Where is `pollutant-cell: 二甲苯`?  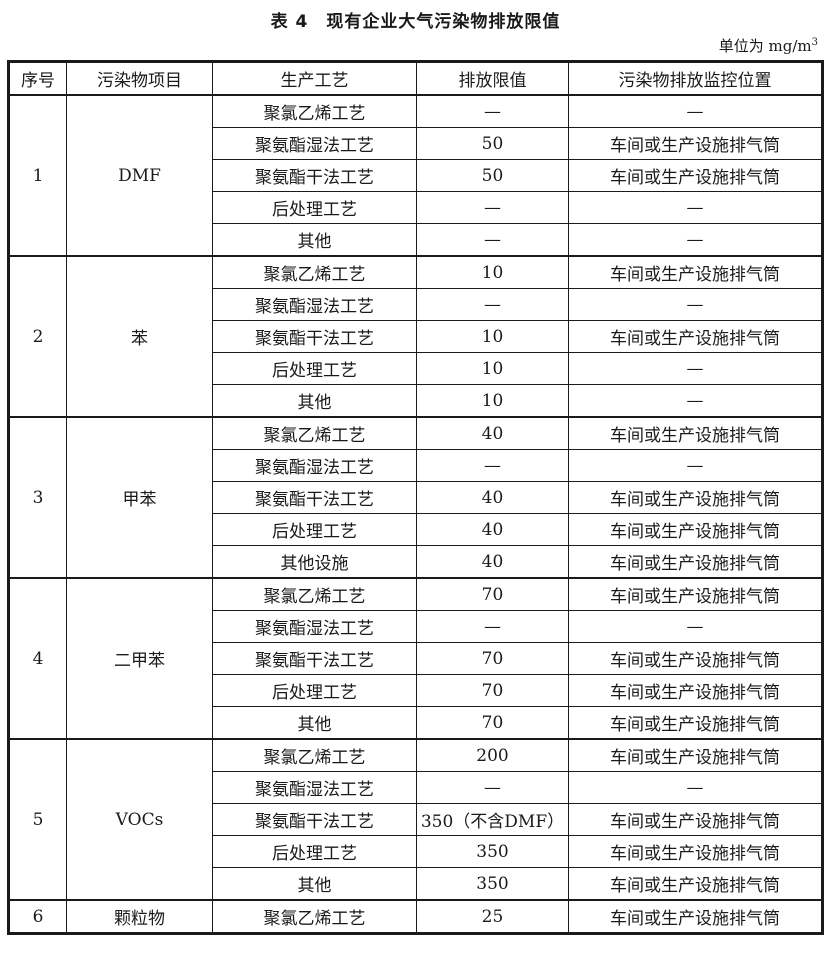
pollutant-cell: 二甲苯 is located at coordinates (139, 658).